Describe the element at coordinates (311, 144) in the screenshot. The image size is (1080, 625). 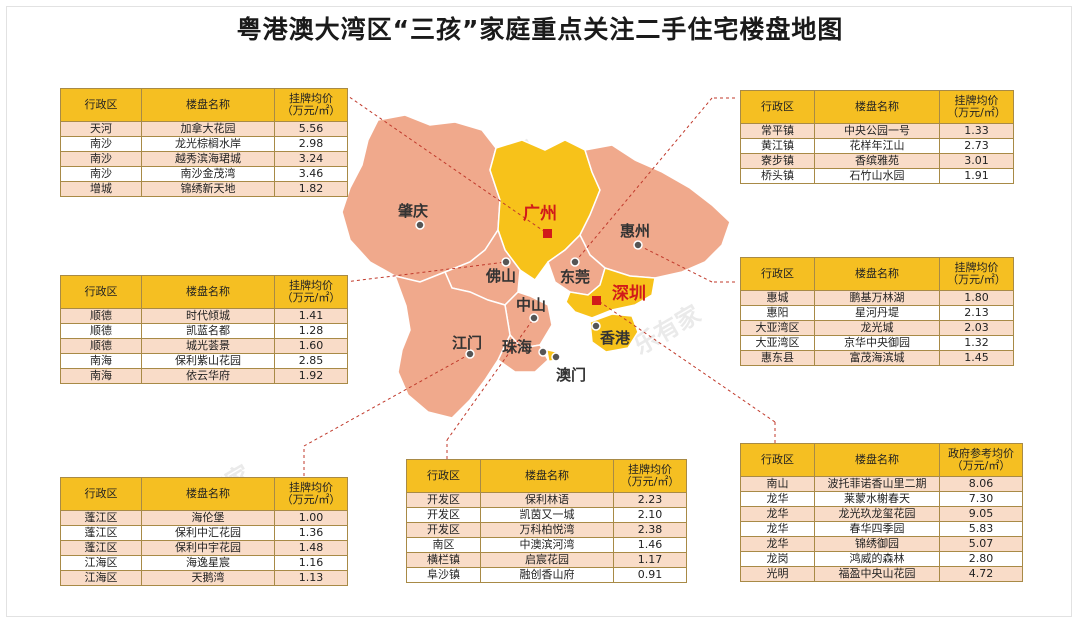
I see `table-cell: 2.98` at that location.